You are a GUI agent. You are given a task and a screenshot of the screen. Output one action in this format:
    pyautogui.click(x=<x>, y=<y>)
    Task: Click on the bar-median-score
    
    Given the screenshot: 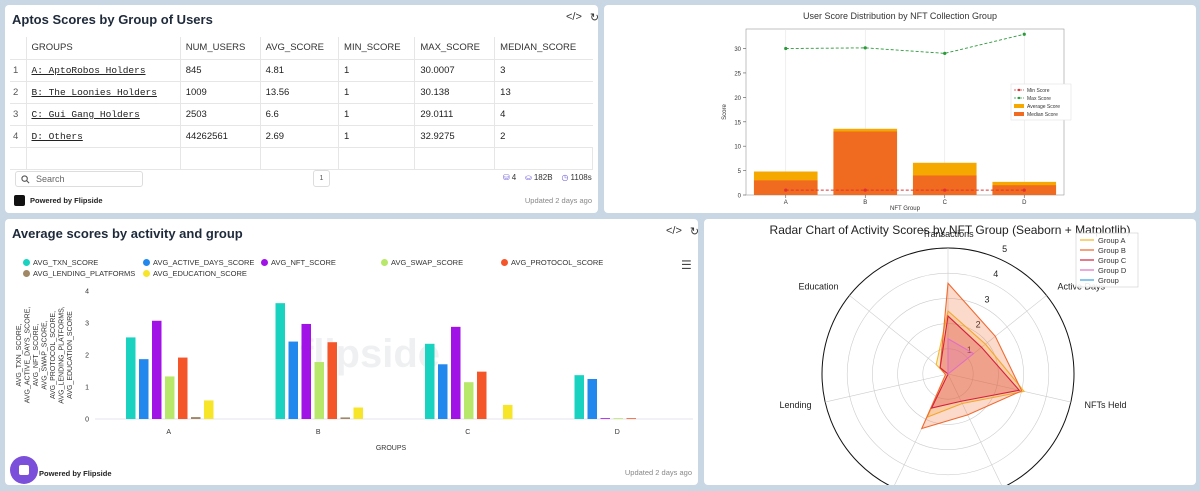 What is the action you would take?
    pyautogui.click(x=944, y=185)
    